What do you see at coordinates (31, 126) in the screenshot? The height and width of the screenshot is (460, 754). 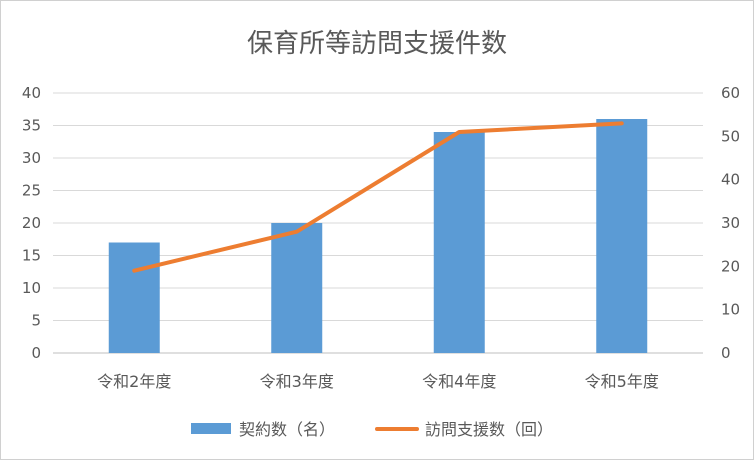 I see `y-left-tick-label: 35` at bounding box center [31, 126].